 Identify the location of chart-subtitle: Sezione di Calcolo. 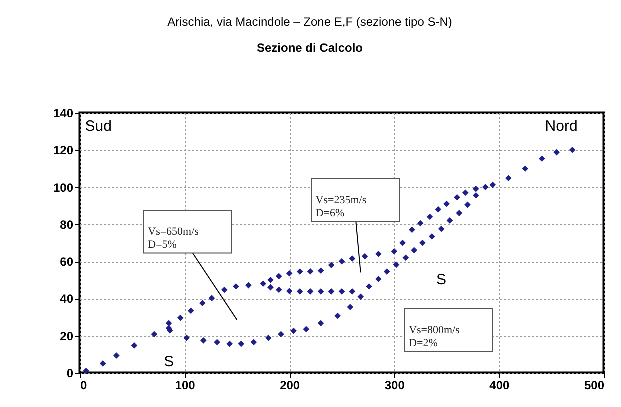
(310, 48).